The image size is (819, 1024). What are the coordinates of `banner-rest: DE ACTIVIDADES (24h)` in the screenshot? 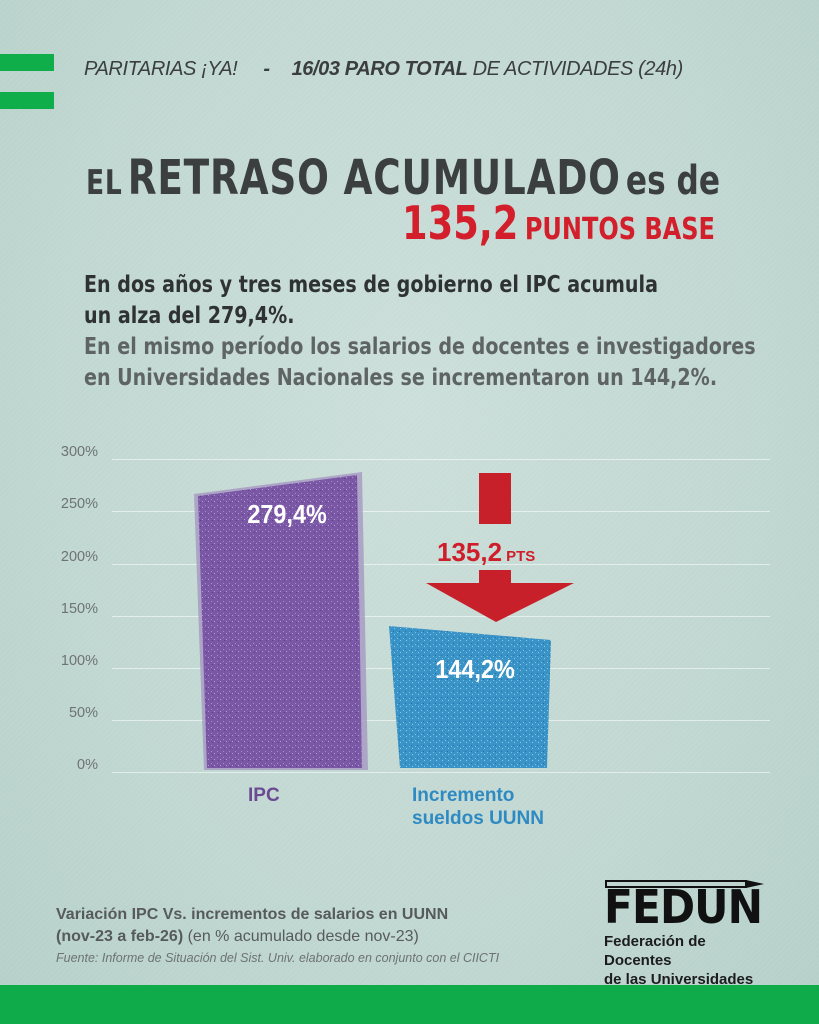 It's located at (578, 69).